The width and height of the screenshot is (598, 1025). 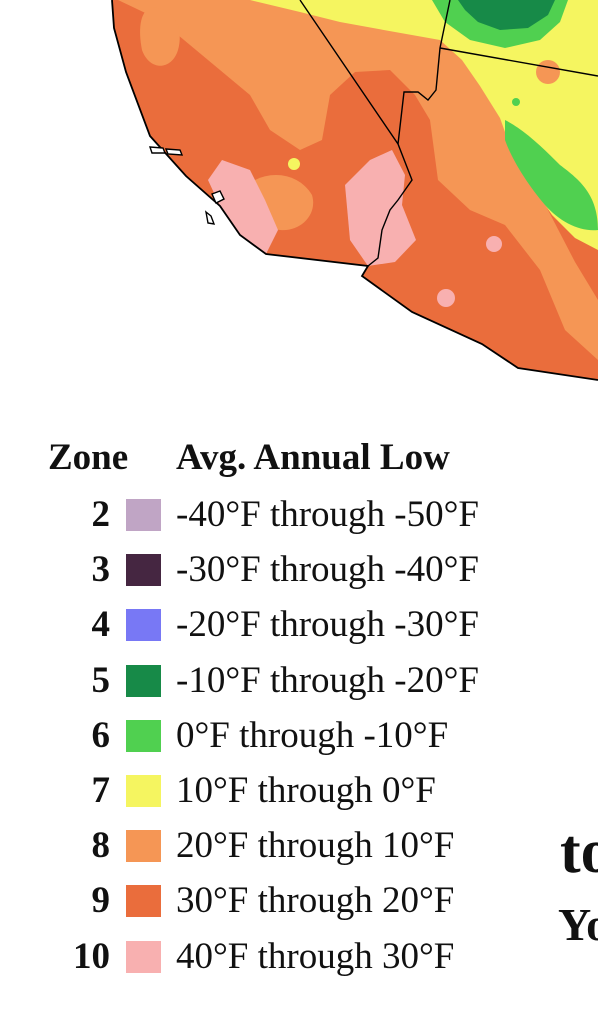 I want to click on temperature-range: 40°F through 30°F, so click(x=315, y=956).